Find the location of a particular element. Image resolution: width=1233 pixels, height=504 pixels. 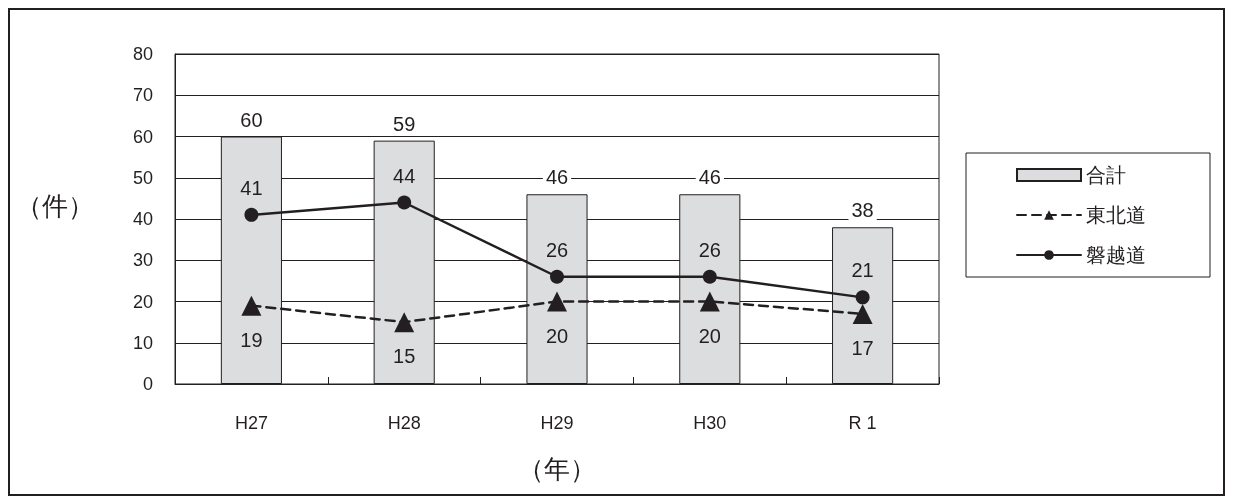

data-label: 15 is located at coordinates (404, 356).